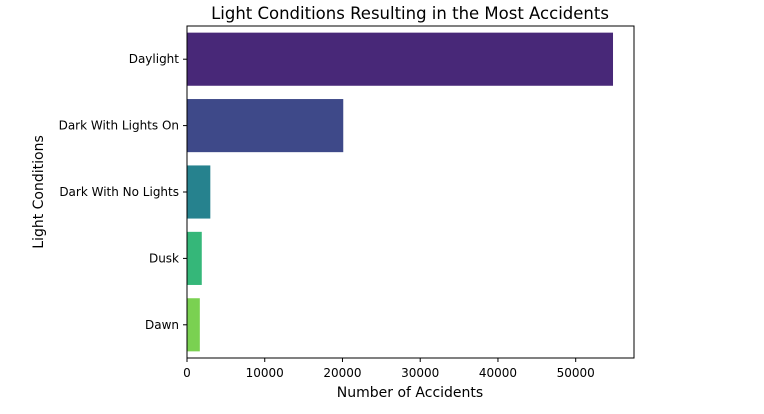 The width and height of the screenshot is (764, 414). I want to click on y-axis-title: Light Conditions, so click(39, 192).